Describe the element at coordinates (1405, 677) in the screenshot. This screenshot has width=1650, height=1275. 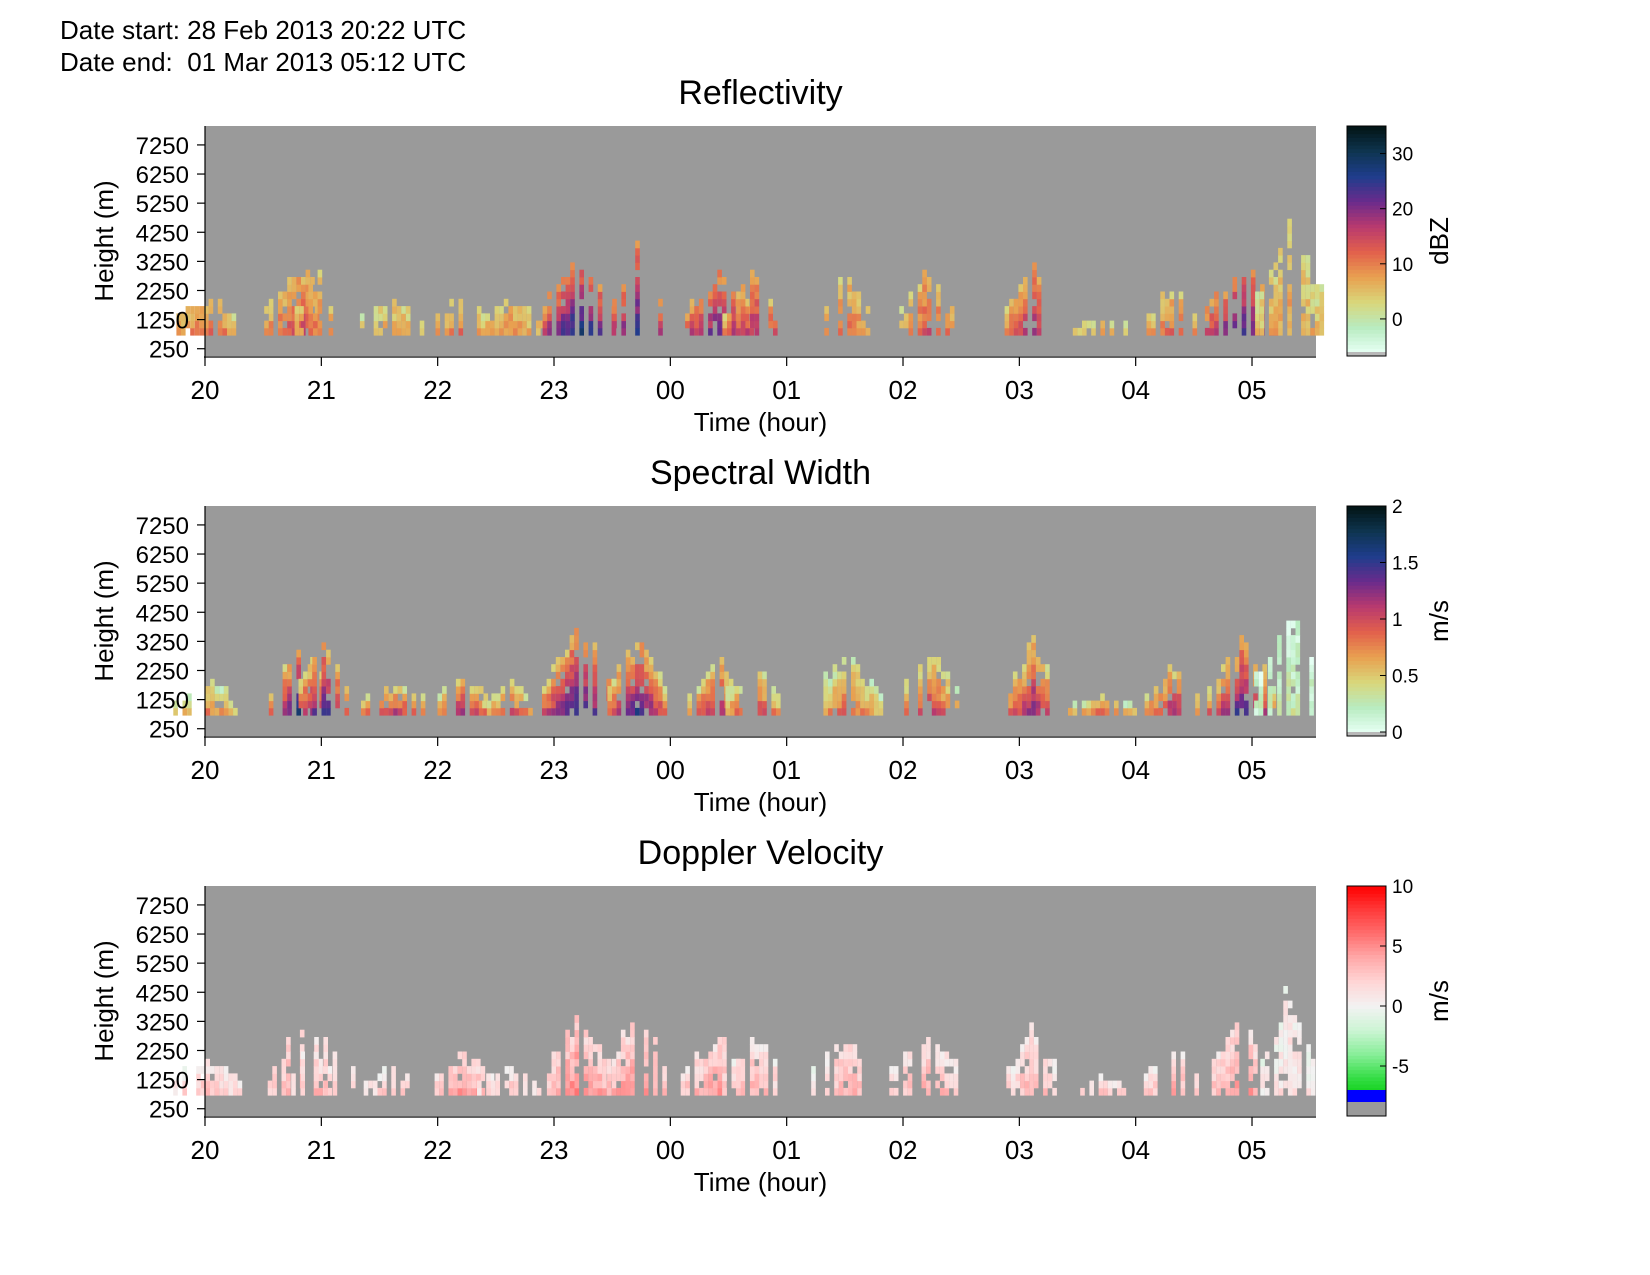
I see `colorbar-tick-label: 0.5` at that location.